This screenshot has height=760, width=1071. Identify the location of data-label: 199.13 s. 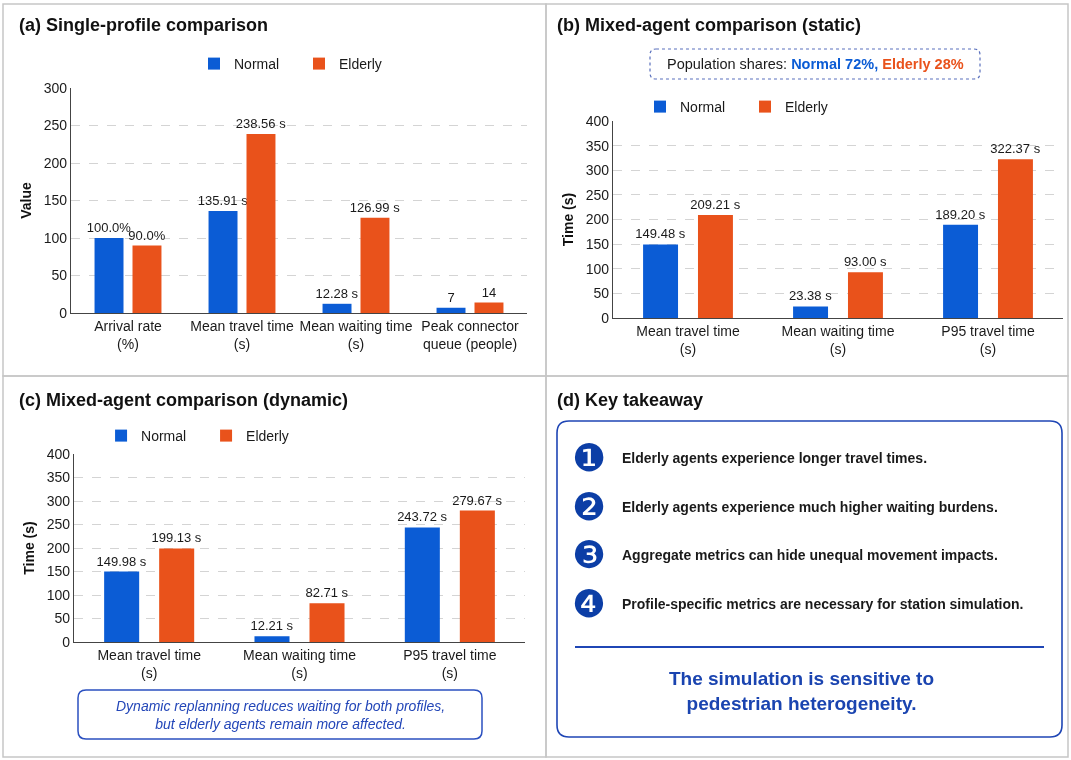
(176, 538).